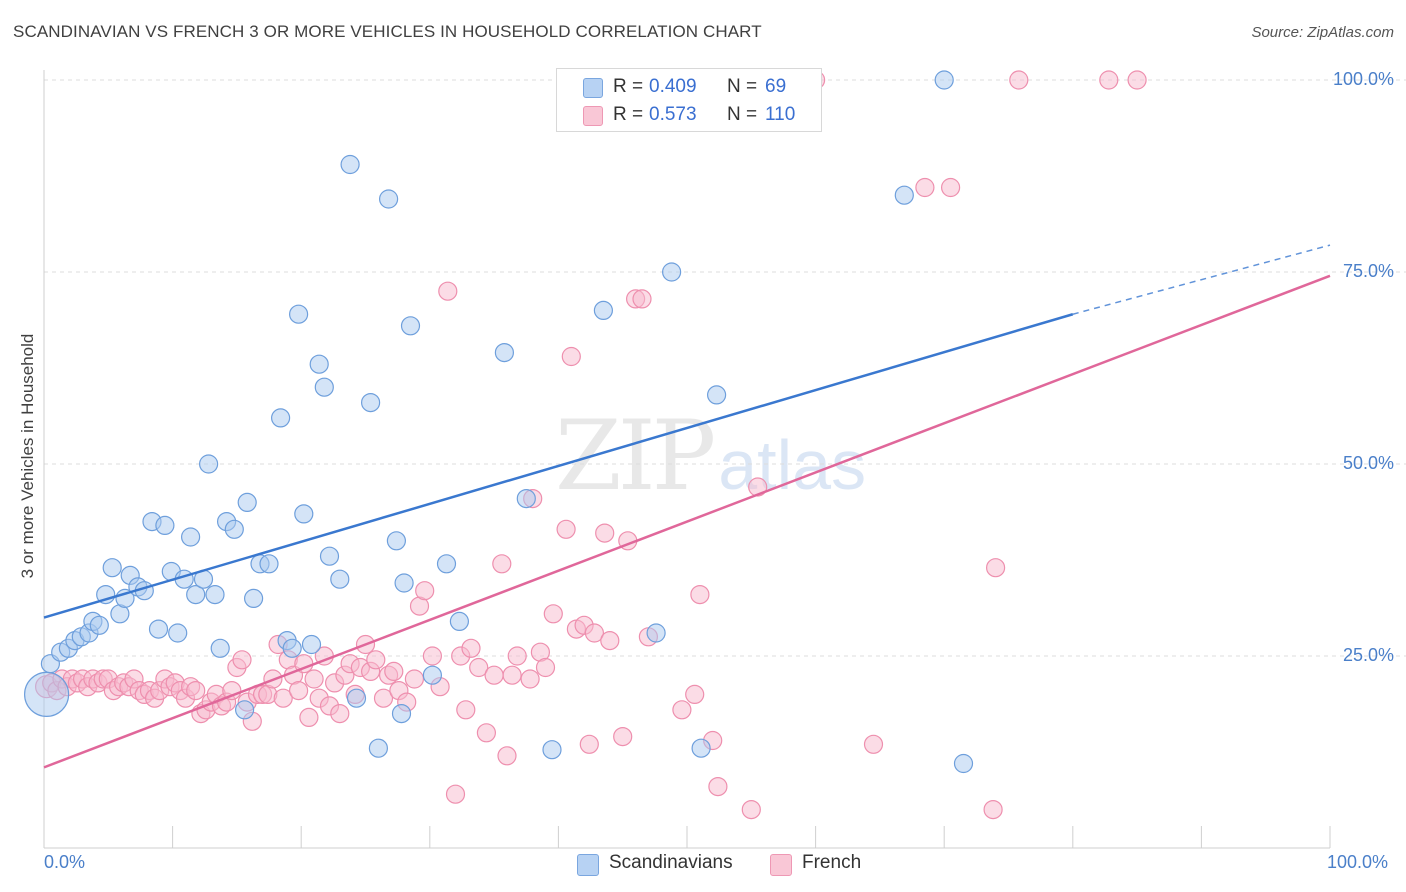  What do you see at coordinates (673, 86) in the screenshot?
I see `legend-r-value: 0.409` at bounding box center [673, 86].